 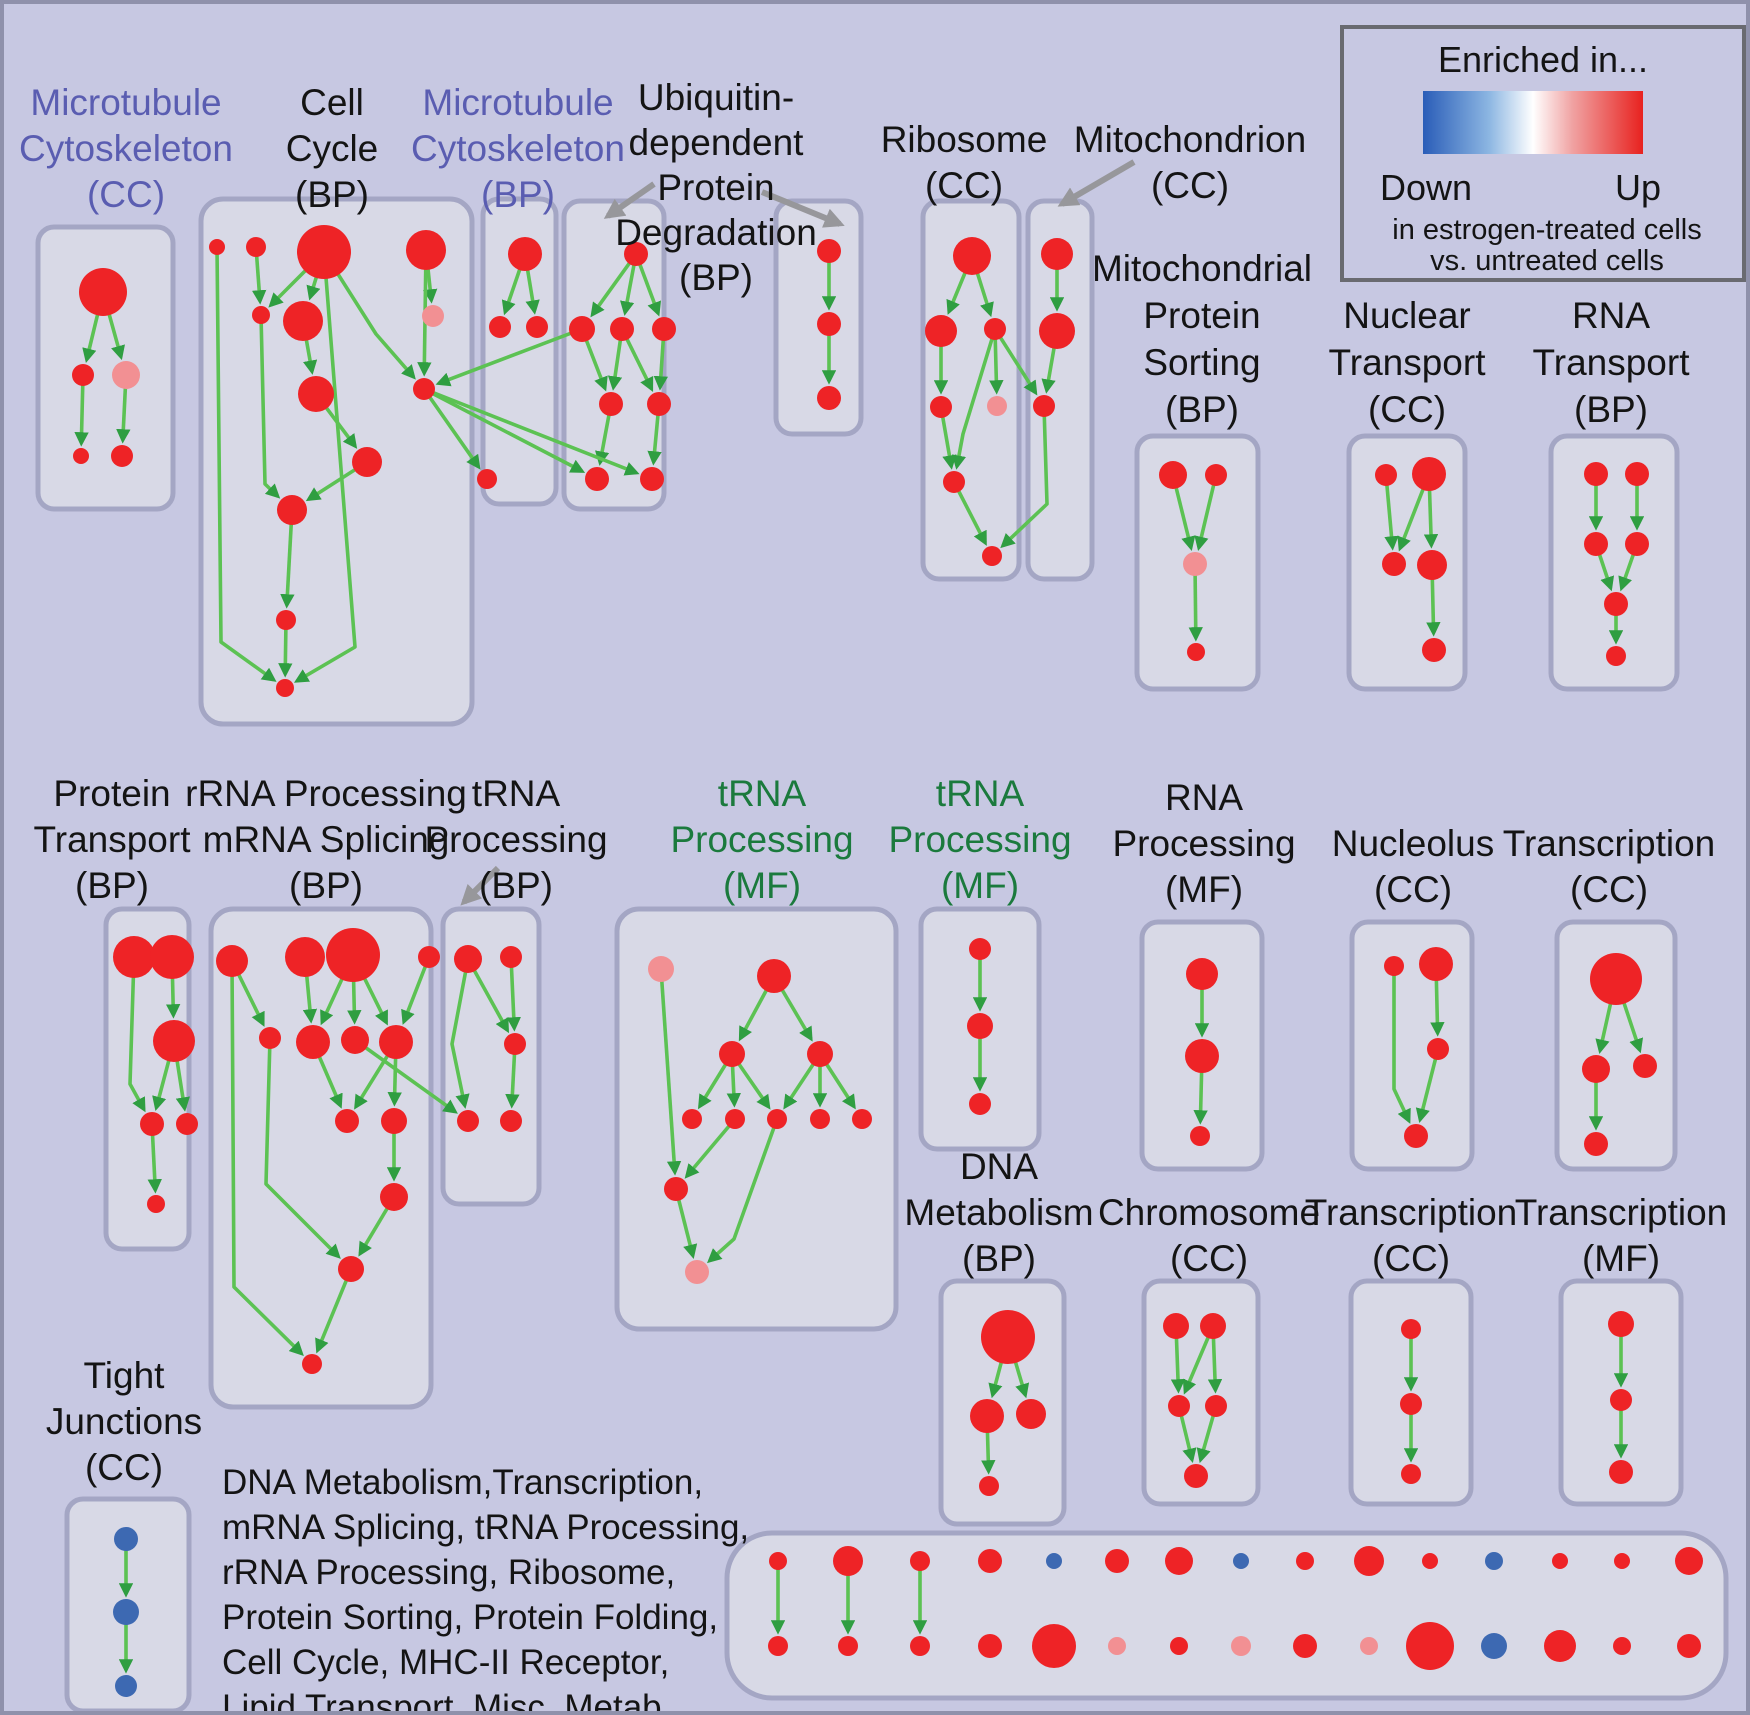 I want to click on cluster-label-dna-line1: DNA, so click(x=999, y=1166).